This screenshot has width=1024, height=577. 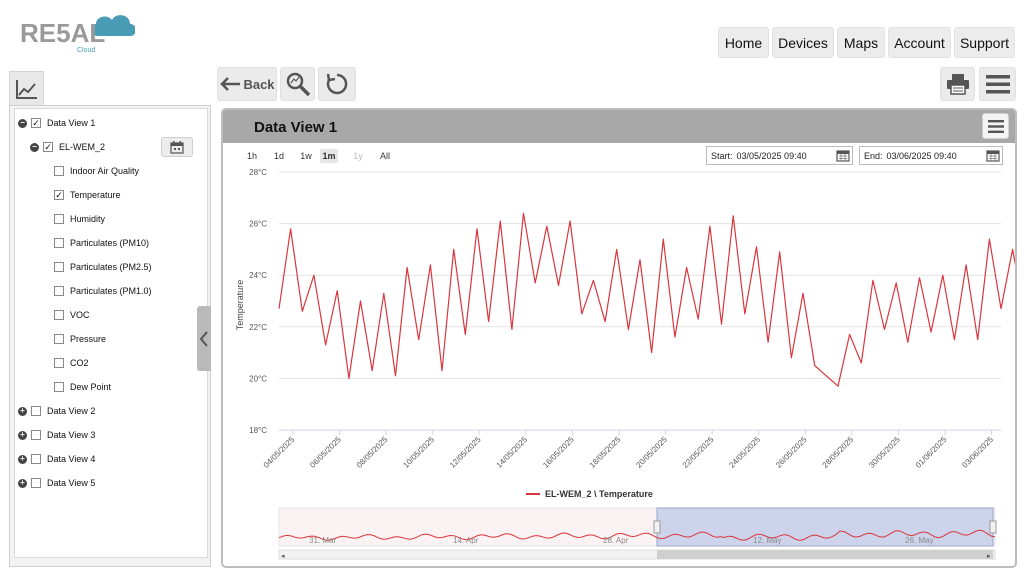 What do you see at coordinates (278, 156) in the screenshot?
I see `range-button-1d: 1d` at bounding box center [278, 156].